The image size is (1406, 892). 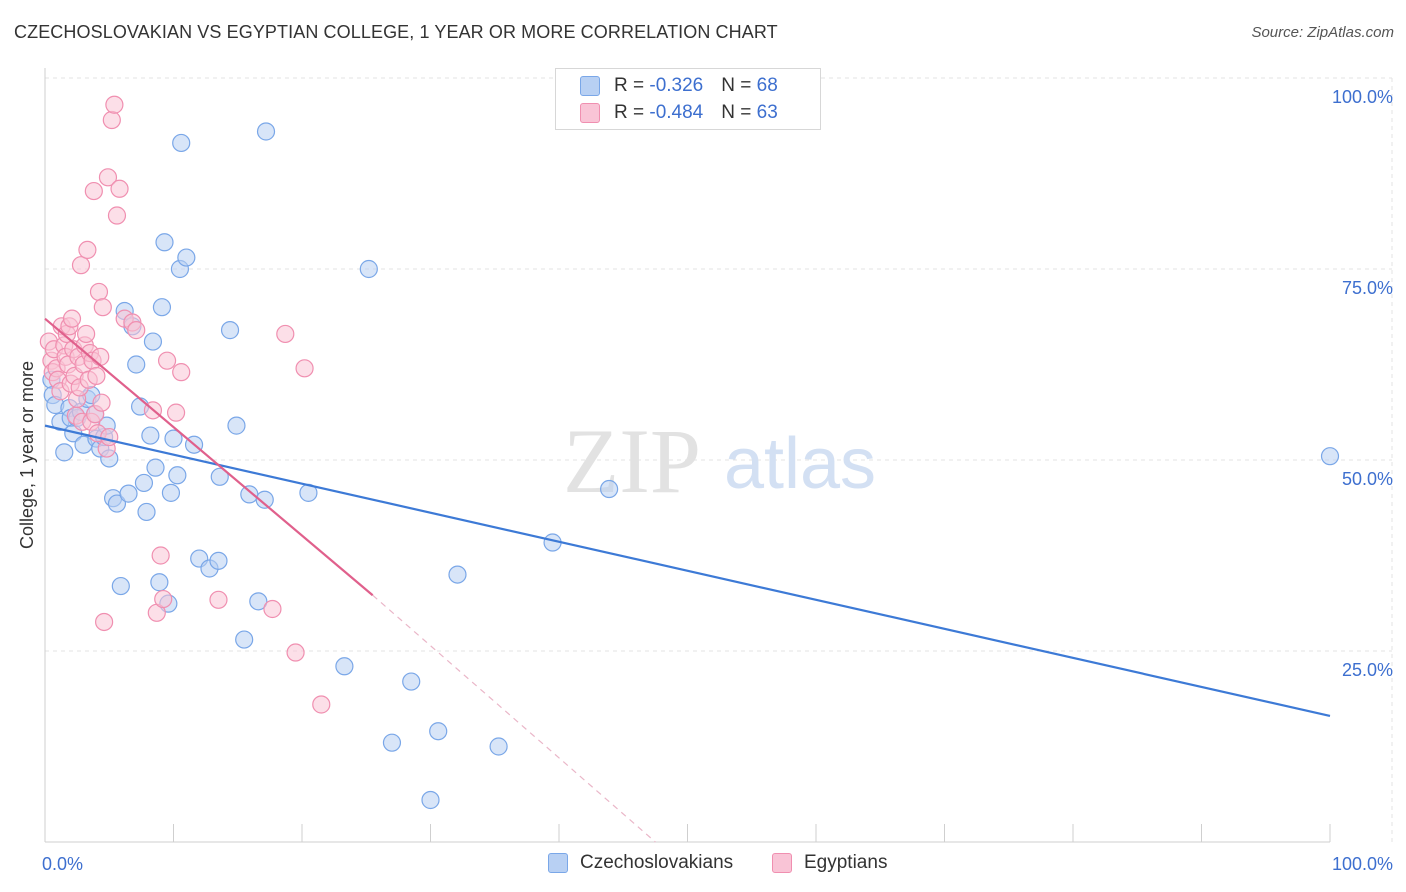 I want to click on y-tick-label: 75.0%, so click(x=1367, y=288).